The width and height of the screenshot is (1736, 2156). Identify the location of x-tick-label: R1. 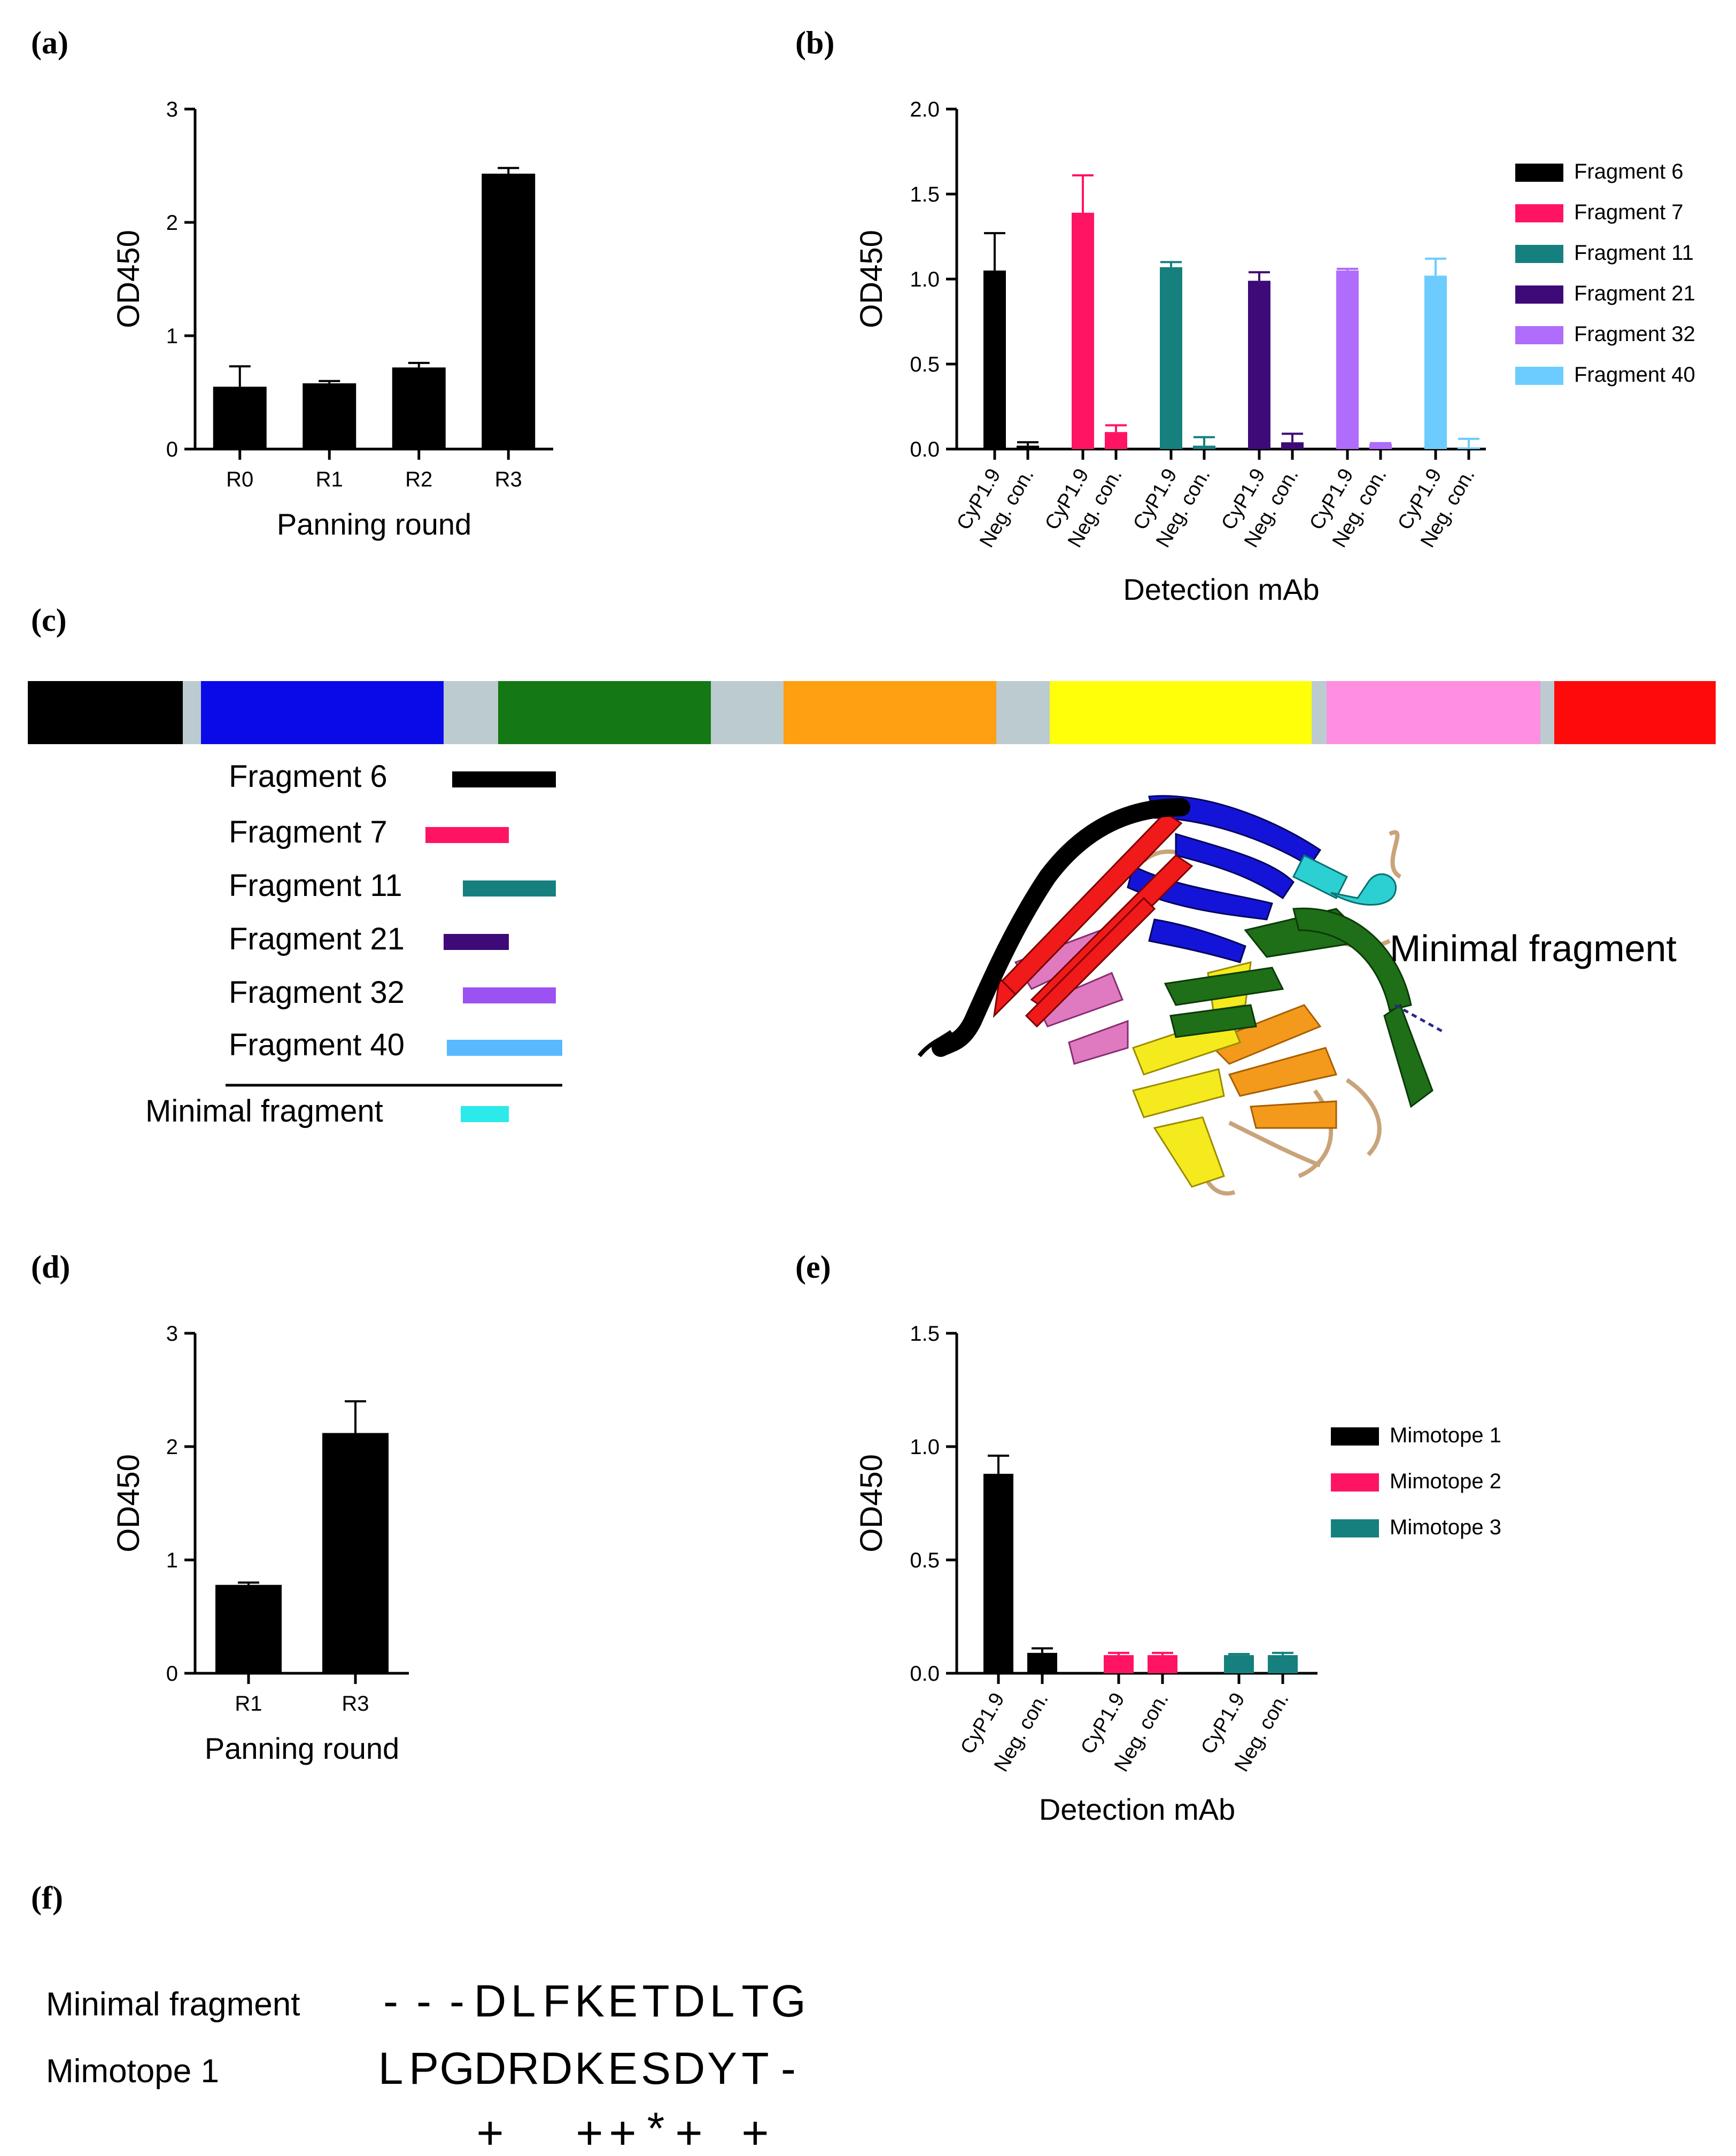
(248, 1704).